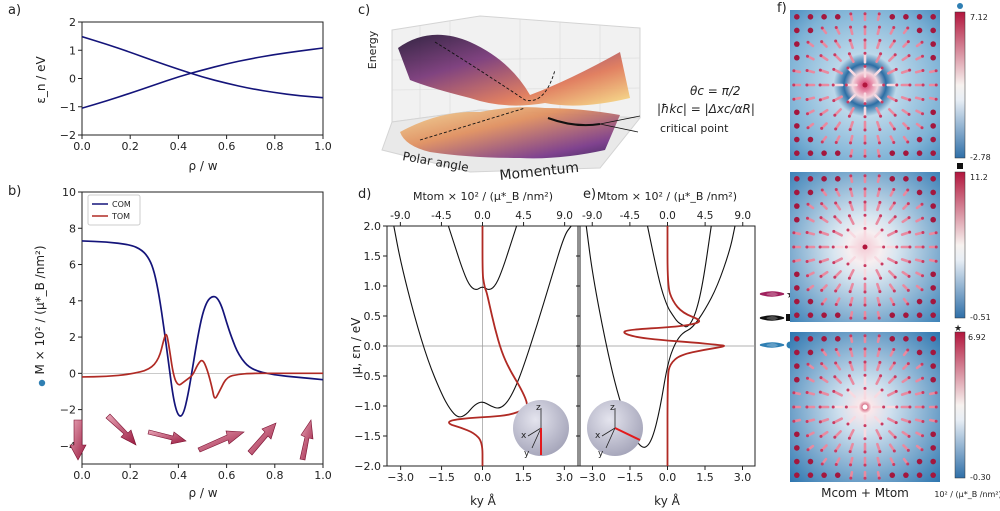 This screenshot has width=1000, height=511. I want to click on x-tick-label: 0.8, so click(275, 475).